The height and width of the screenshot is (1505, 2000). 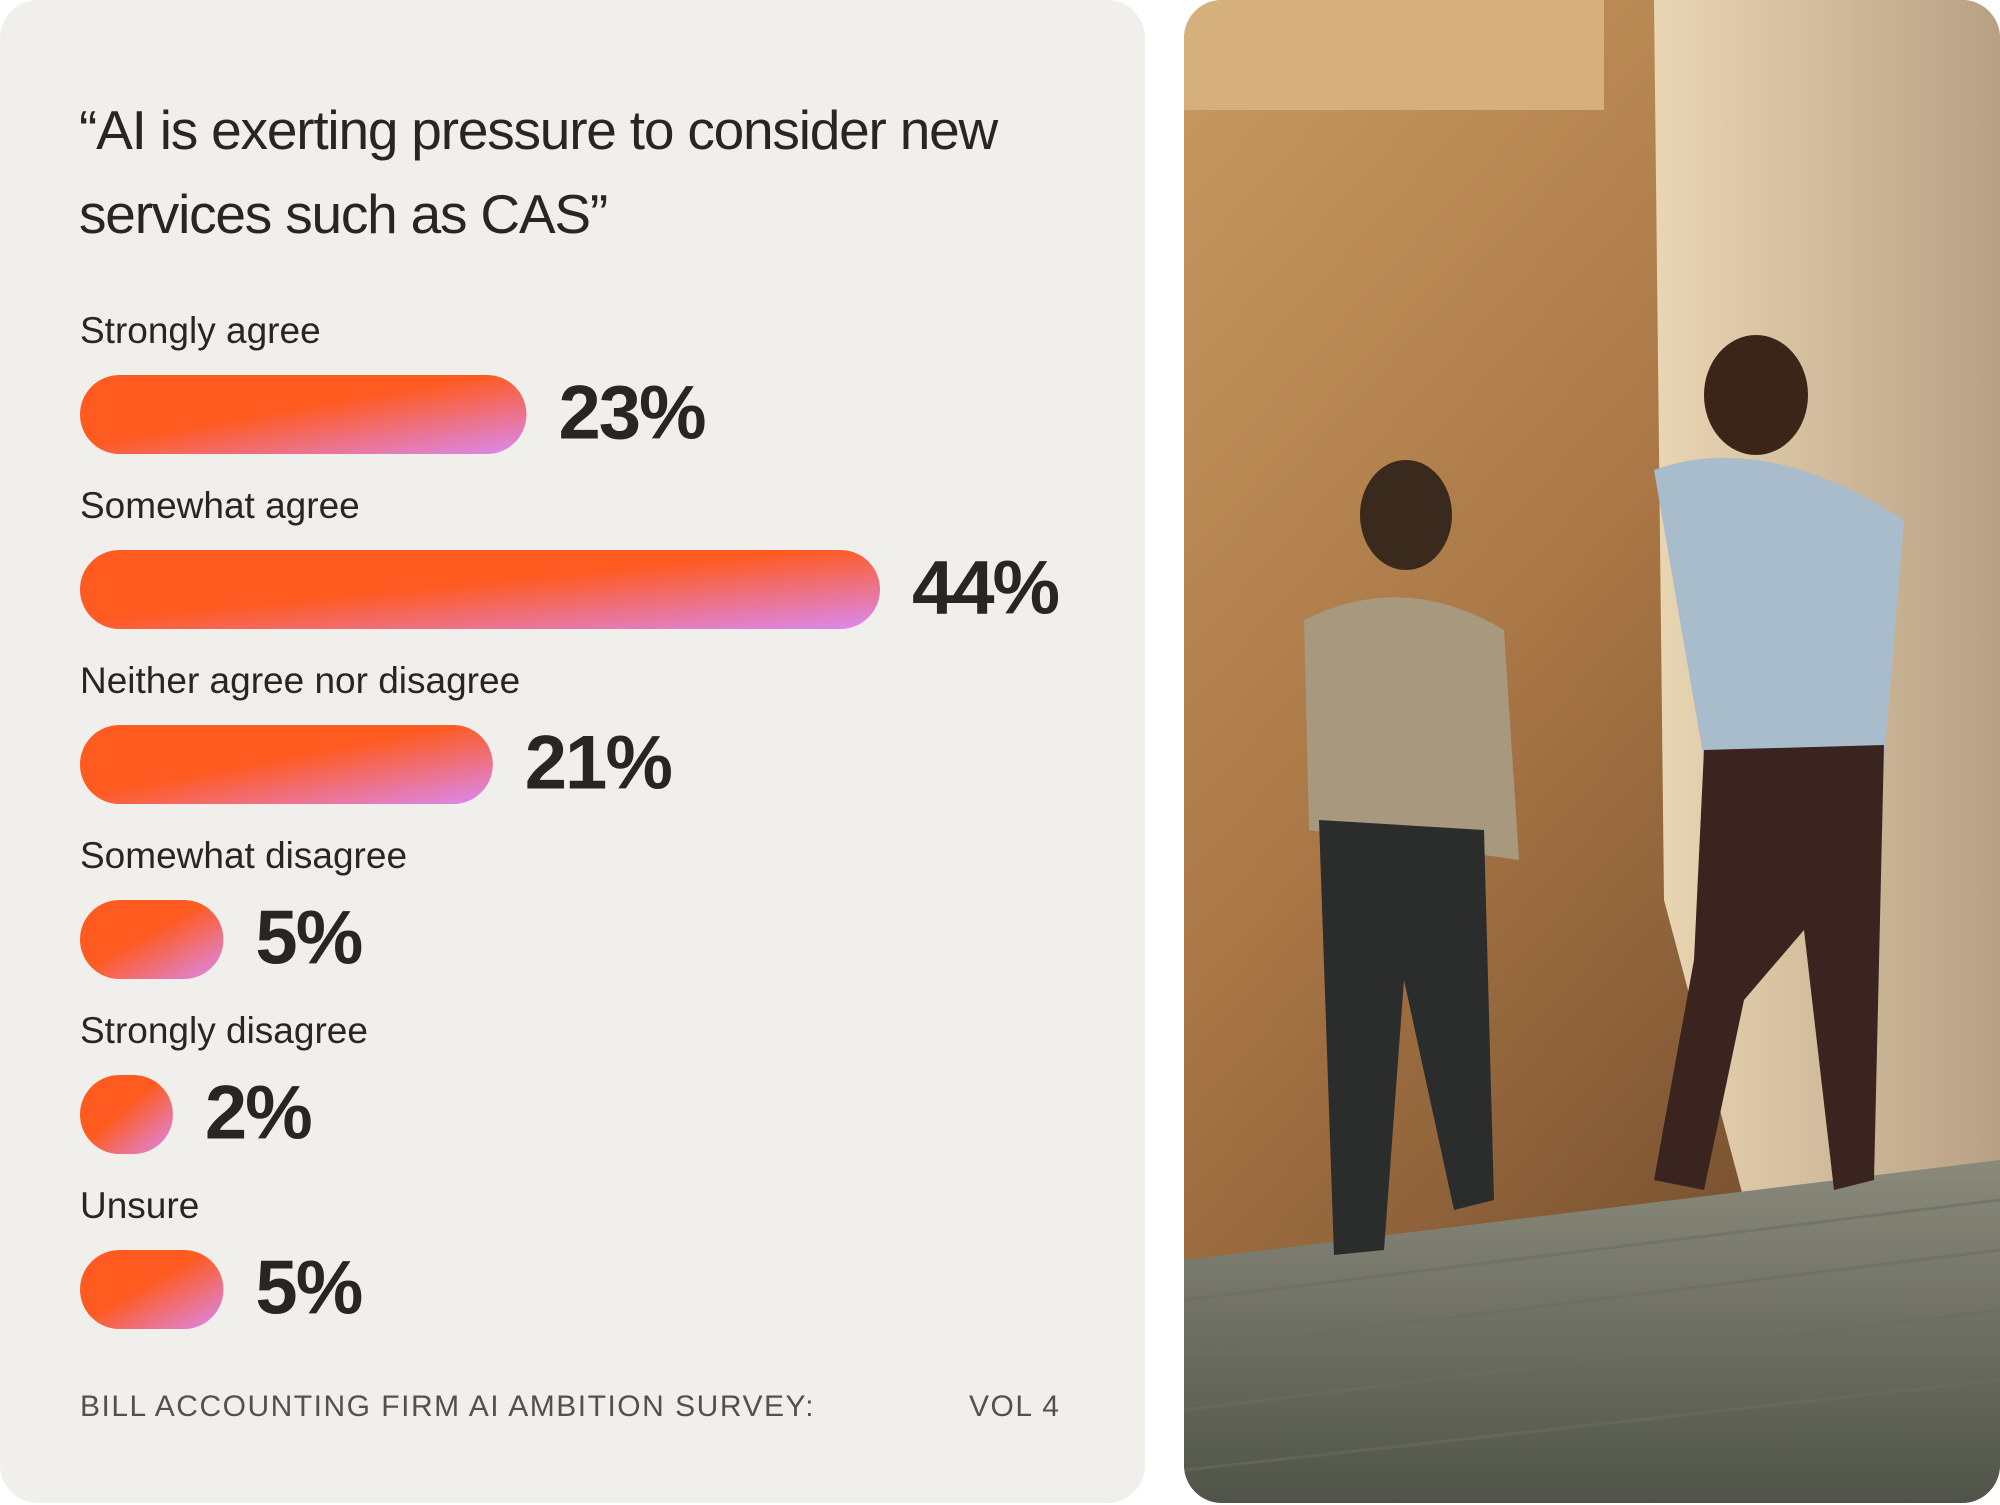 What do you see at coordinates (300, 680) in the screenshot?
I see `category-label: Neither agree nor disagree` at bounding box center [300, 680].